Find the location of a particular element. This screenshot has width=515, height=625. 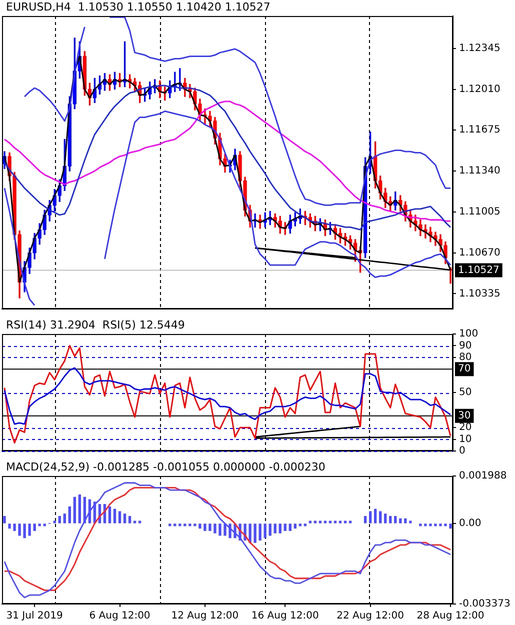

x-tick-label: 12 Aug 12:00 is located at coordinates (205, 616).